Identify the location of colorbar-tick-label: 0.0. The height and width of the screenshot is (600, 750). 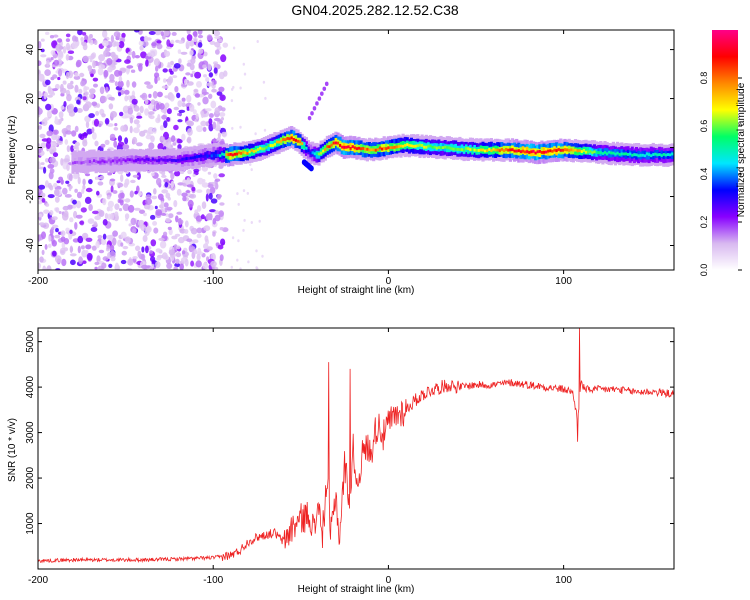
(704, 270).